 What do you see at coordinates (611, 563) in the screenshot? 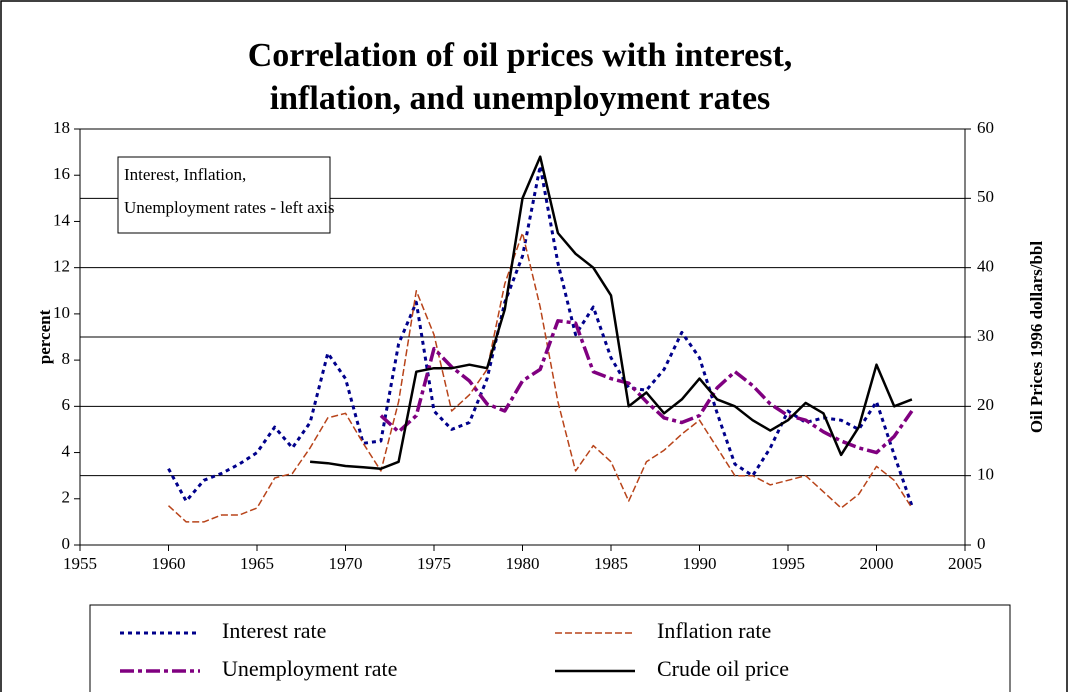
I see `x-tick-label: 1985` at bounding box center [611, 563].